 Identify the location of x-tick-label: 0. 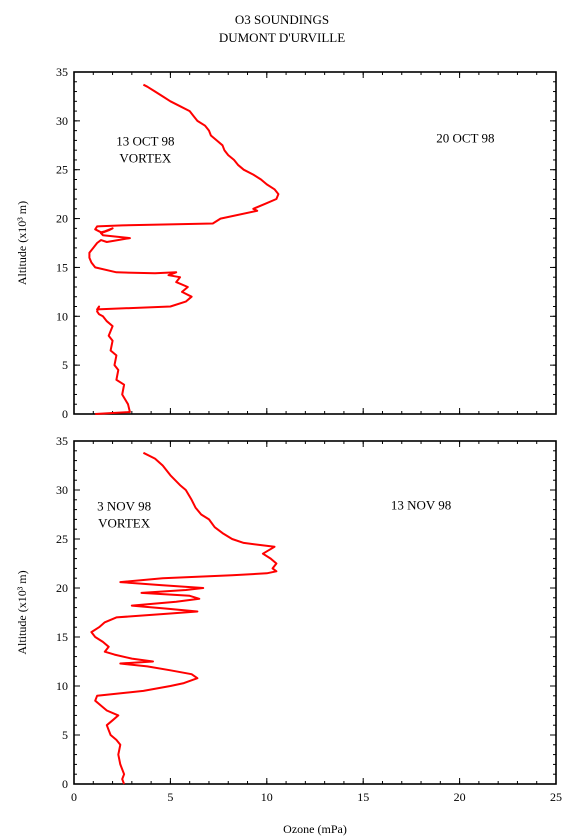
(74, 797).